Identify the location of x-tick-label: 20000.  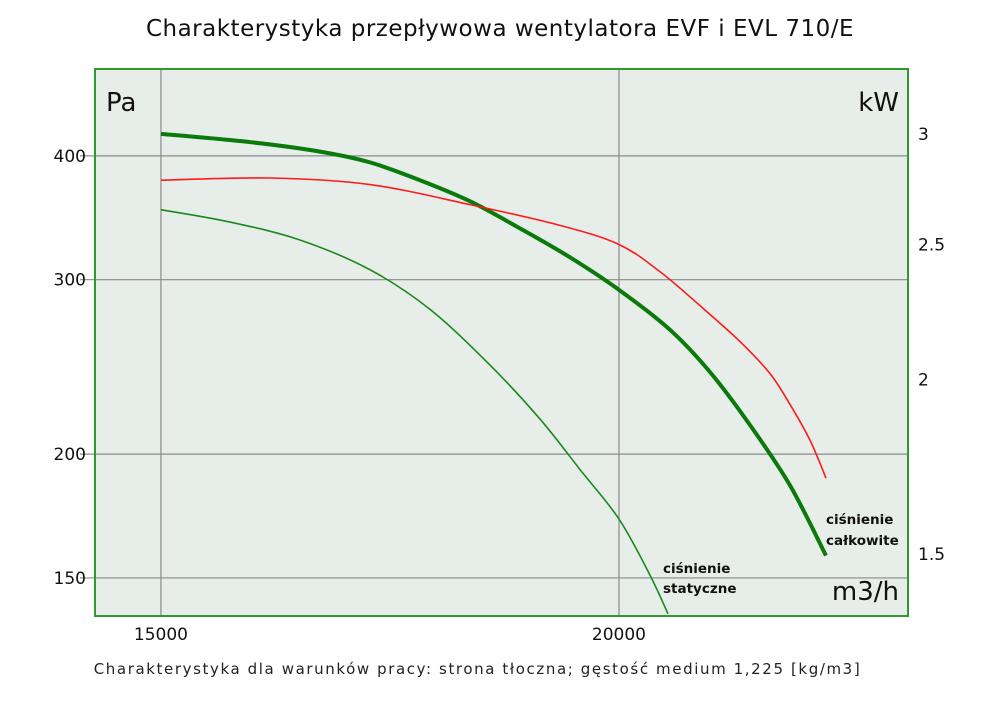
(619, 635).